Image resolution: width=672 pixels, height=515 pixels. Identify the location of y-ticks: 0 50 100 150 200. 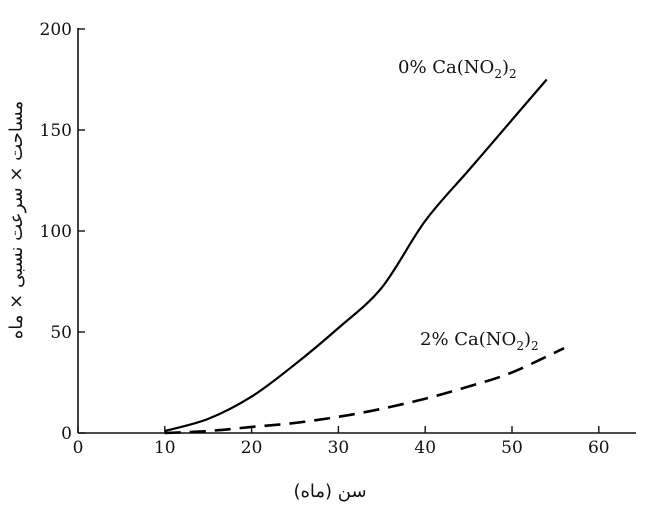
(62, 232).